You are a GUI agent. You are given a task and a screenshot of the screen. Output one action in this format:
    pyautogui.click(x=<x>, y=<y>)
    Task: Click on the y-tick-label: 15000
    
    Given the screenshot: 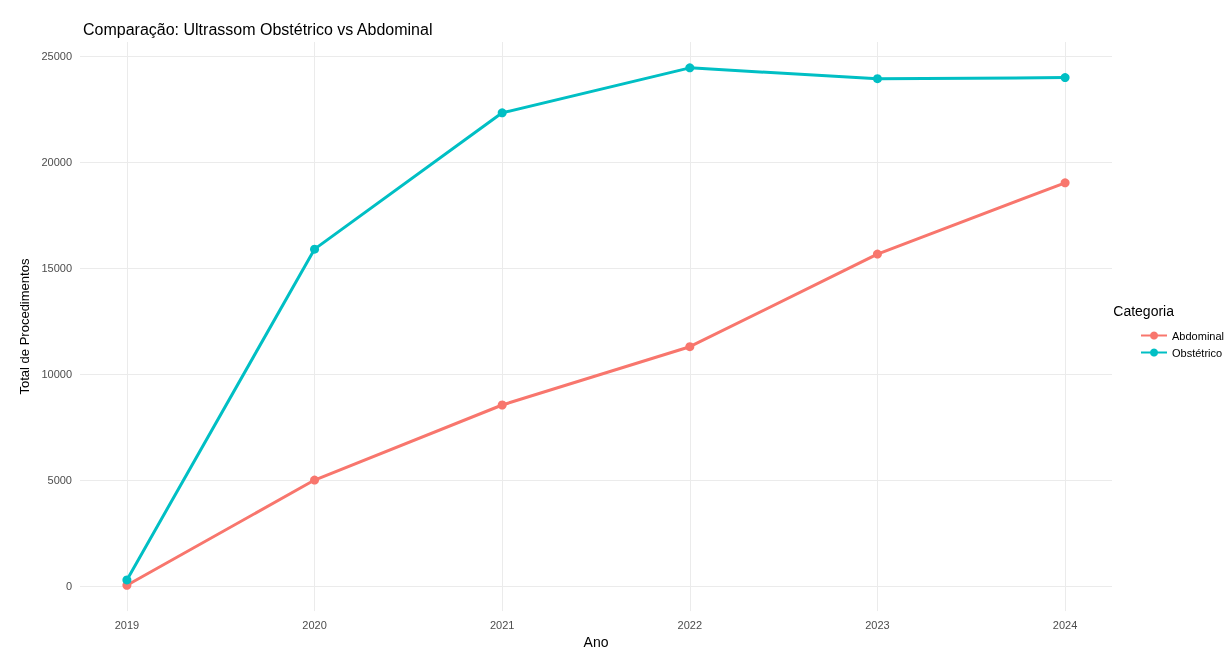 What is the action you would take?
    pyautogui.click(x=56, y=268)
    